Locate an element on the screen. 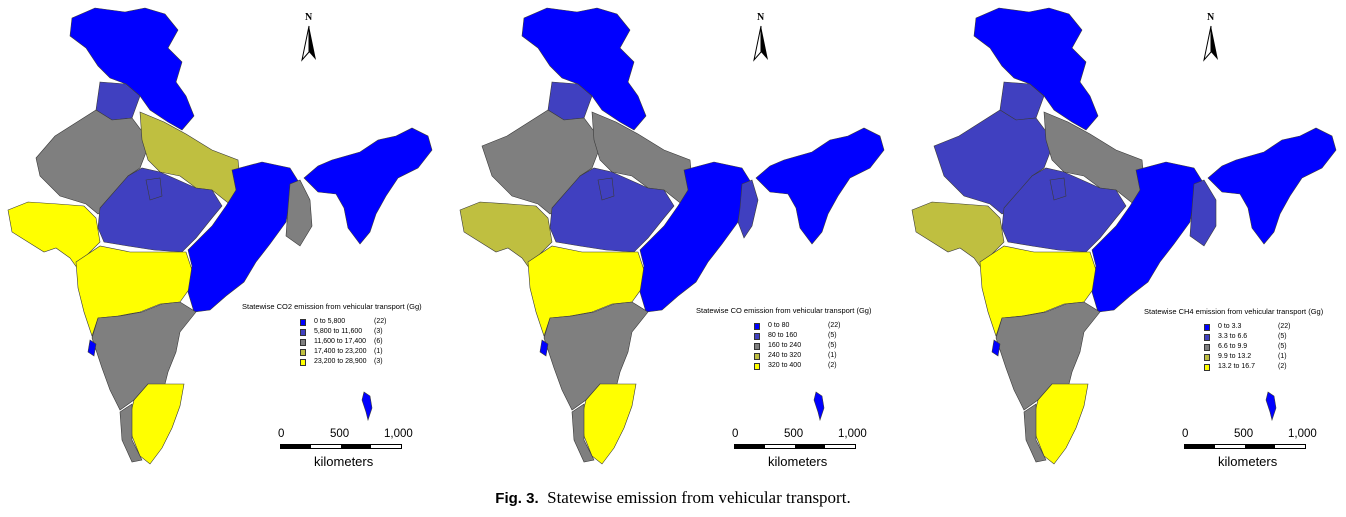 The image size is (1346, 517). region-delhi is located at coordinates (1058, 189).